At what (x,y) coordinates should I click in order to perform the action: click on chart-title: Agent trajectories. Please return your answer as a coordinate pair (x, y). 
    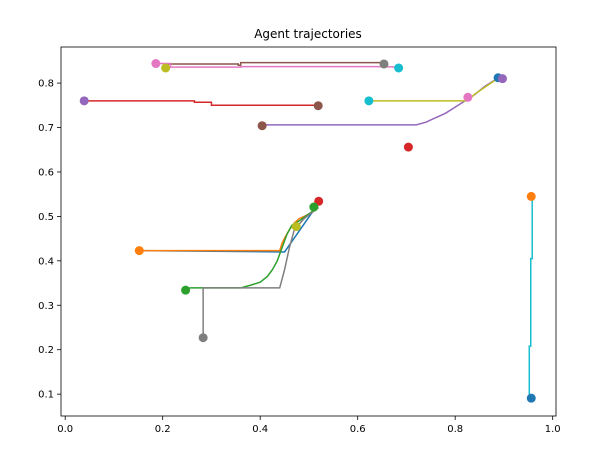
    Looking at the image, I should click on (308, 34).